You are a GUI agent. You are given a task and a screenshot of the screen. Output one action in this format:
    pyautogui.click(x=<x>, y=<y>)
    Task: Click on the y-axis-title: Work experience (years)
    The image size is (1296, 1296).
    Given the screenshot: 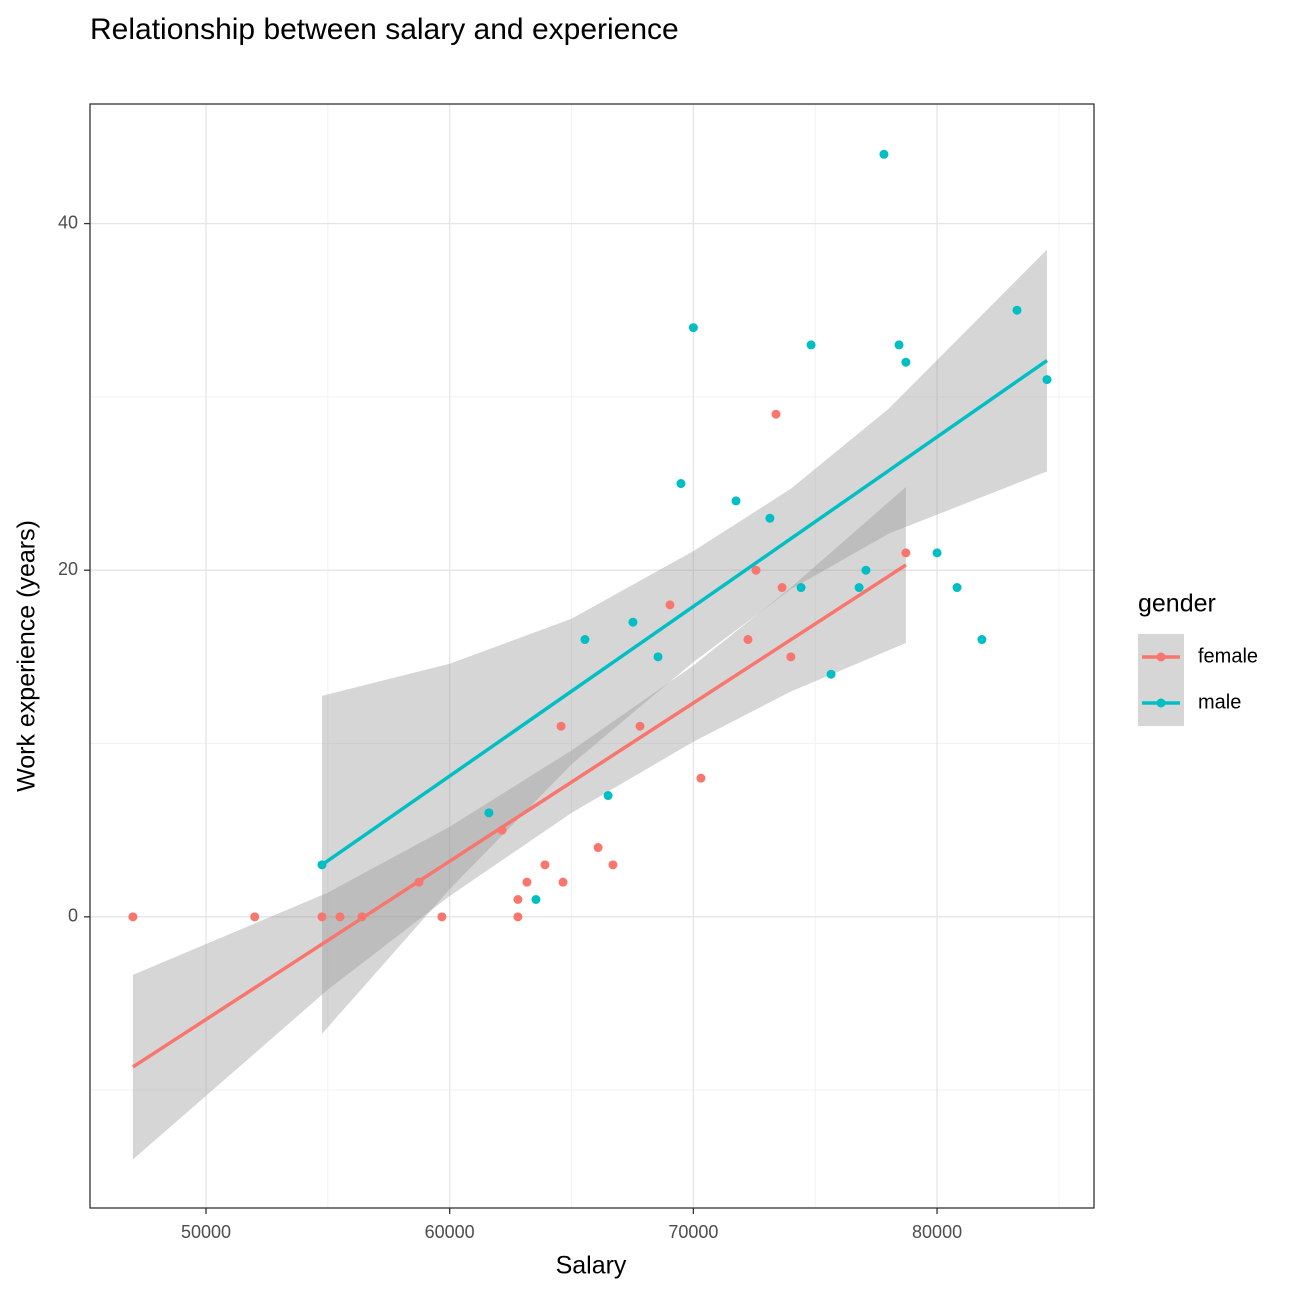 What is the action you would take?
    pyautogui.click(x=27, y=656)
    